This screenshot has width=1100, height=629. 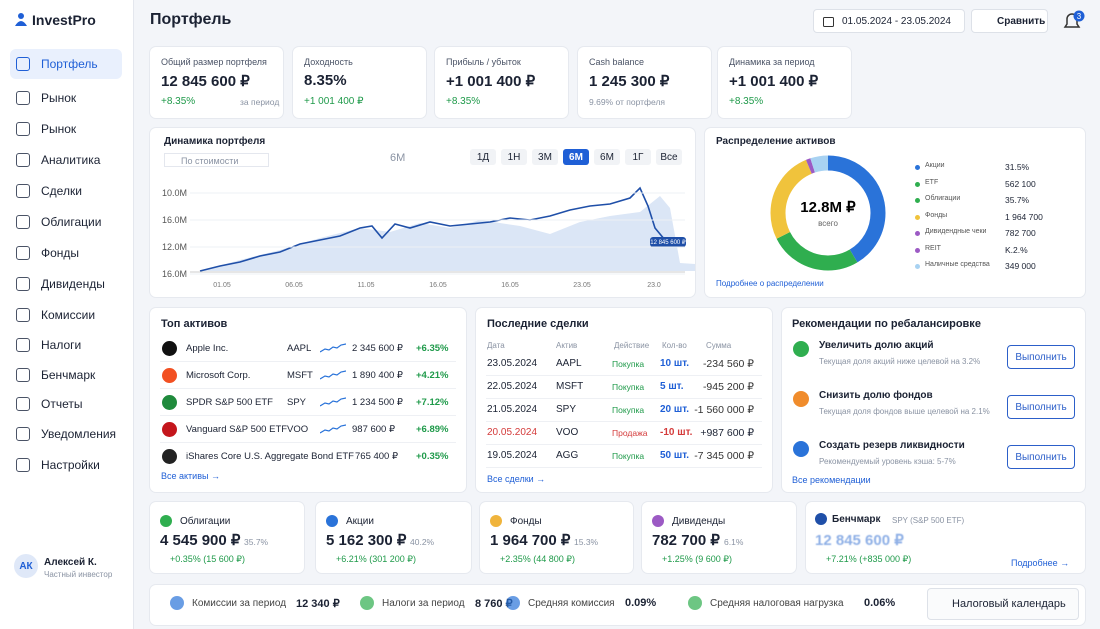 I want to click on donut: 12.8M ₽ всего, so click(x=828, y=213).